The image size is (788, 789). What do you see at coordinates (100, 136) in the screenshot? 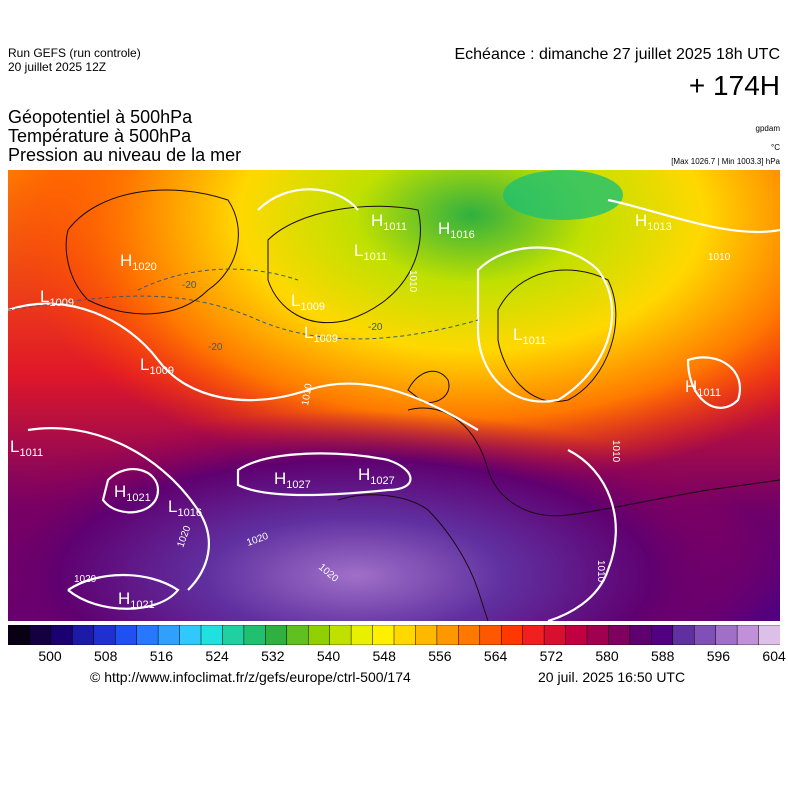
I see `title-temperature: Température à 500hPa` at bounding box center [100, 136].